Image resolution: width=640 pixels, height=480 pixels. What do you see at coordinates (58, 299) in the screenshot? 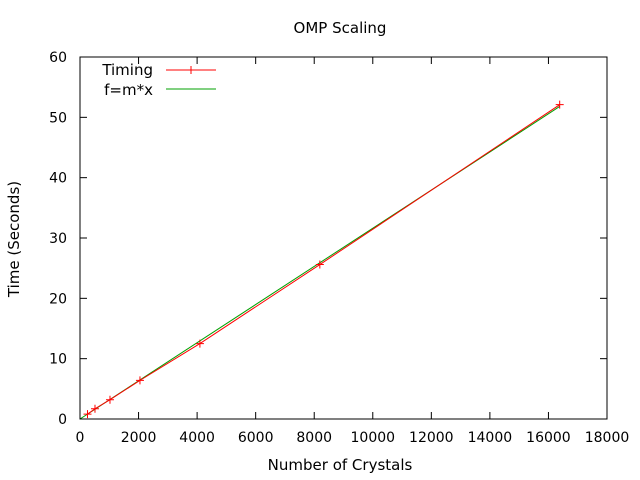
I see `y-tick-label: 20` at bounding box center [58, 299].